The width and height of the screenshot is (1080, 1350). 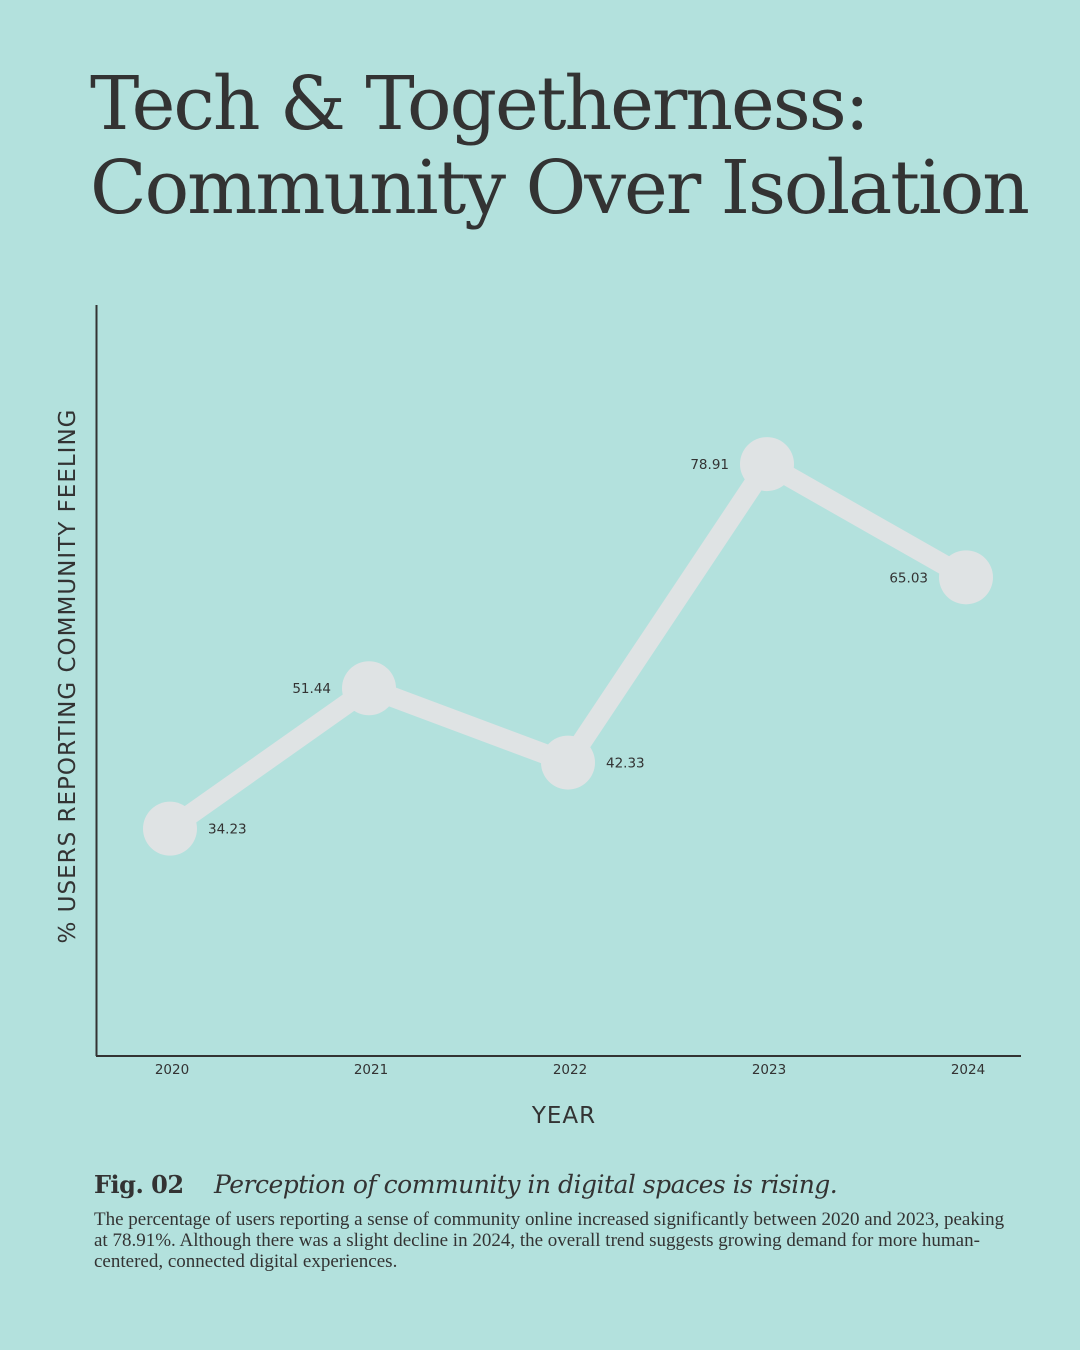 I want to click on x-axis-title: YEAR, so click(x=563, y=1116).